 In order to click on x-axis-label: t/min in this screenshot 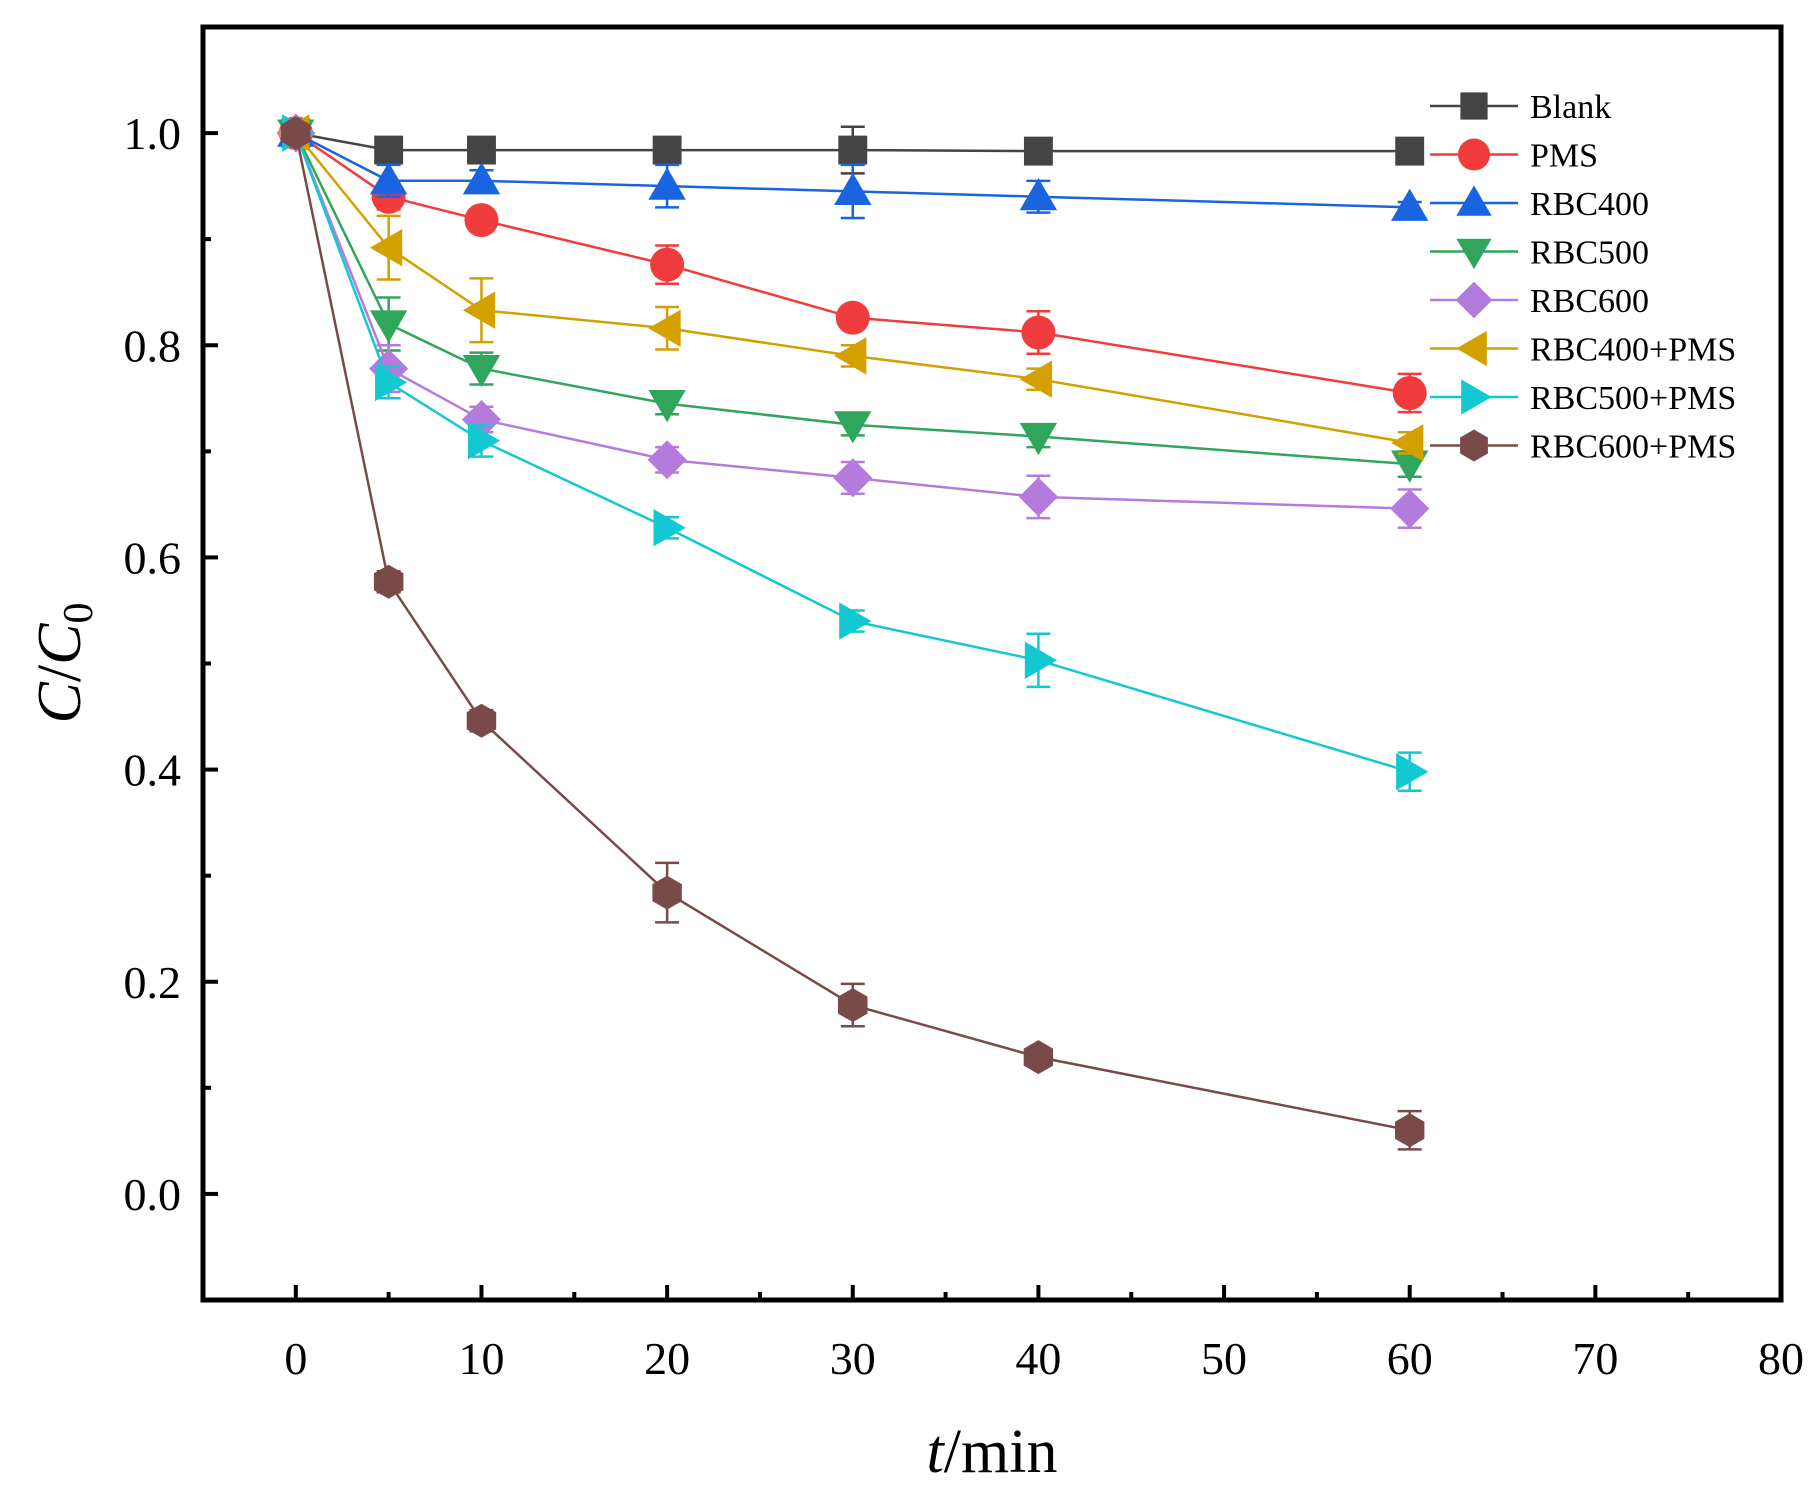, I will do `click(992, 1451)`.